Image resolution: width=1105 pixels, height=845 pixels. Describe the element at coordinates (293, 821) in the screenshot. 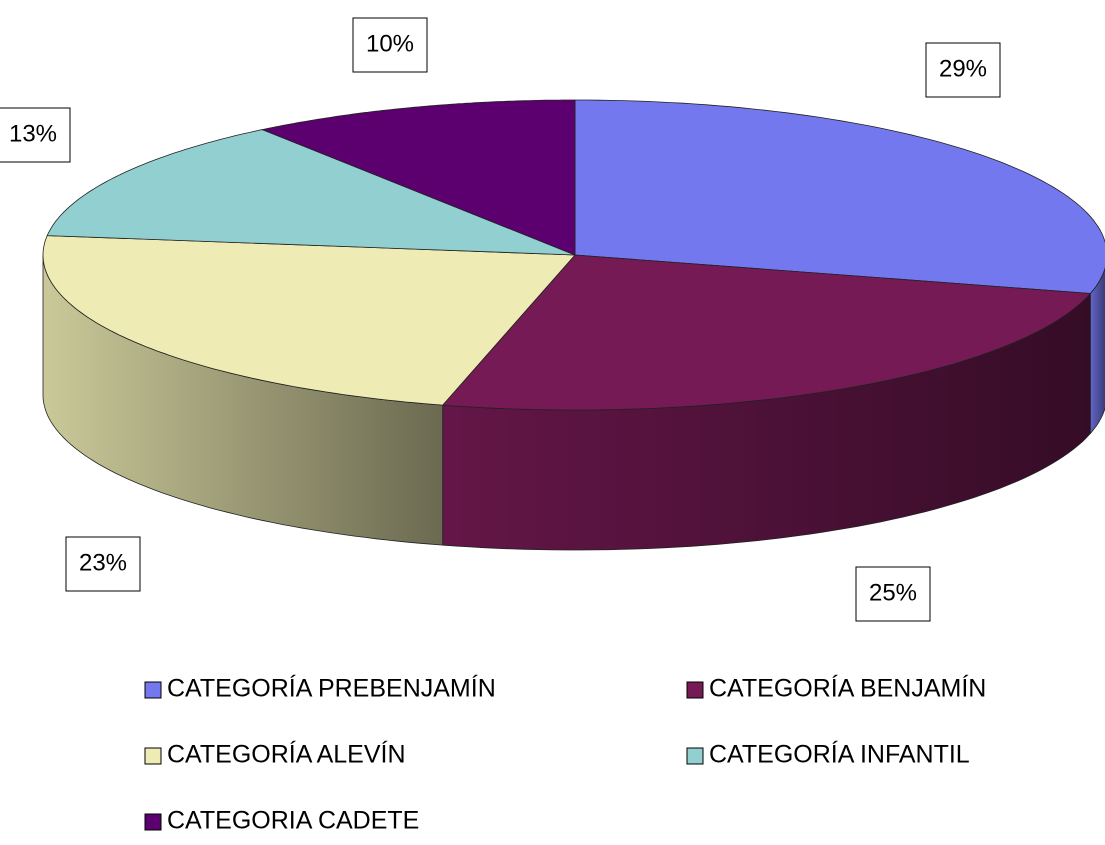

I see `legend-label: CATEGORIA CADETE` at that location.